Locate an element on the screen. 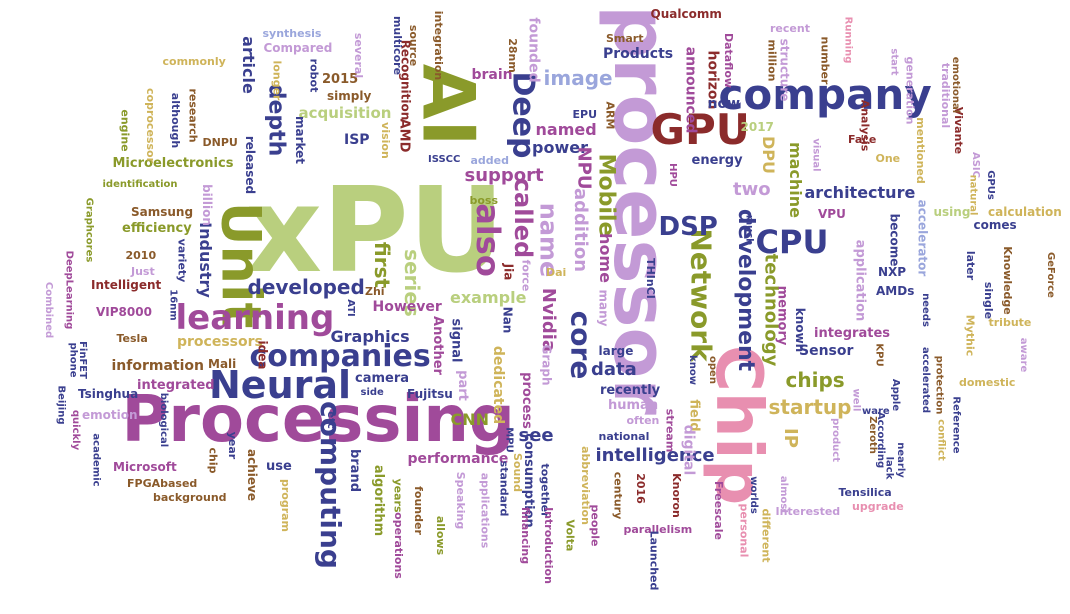 This screenshot has width=1070, height=614. cloud-word: Freescale is located at coordinates (718, 510).